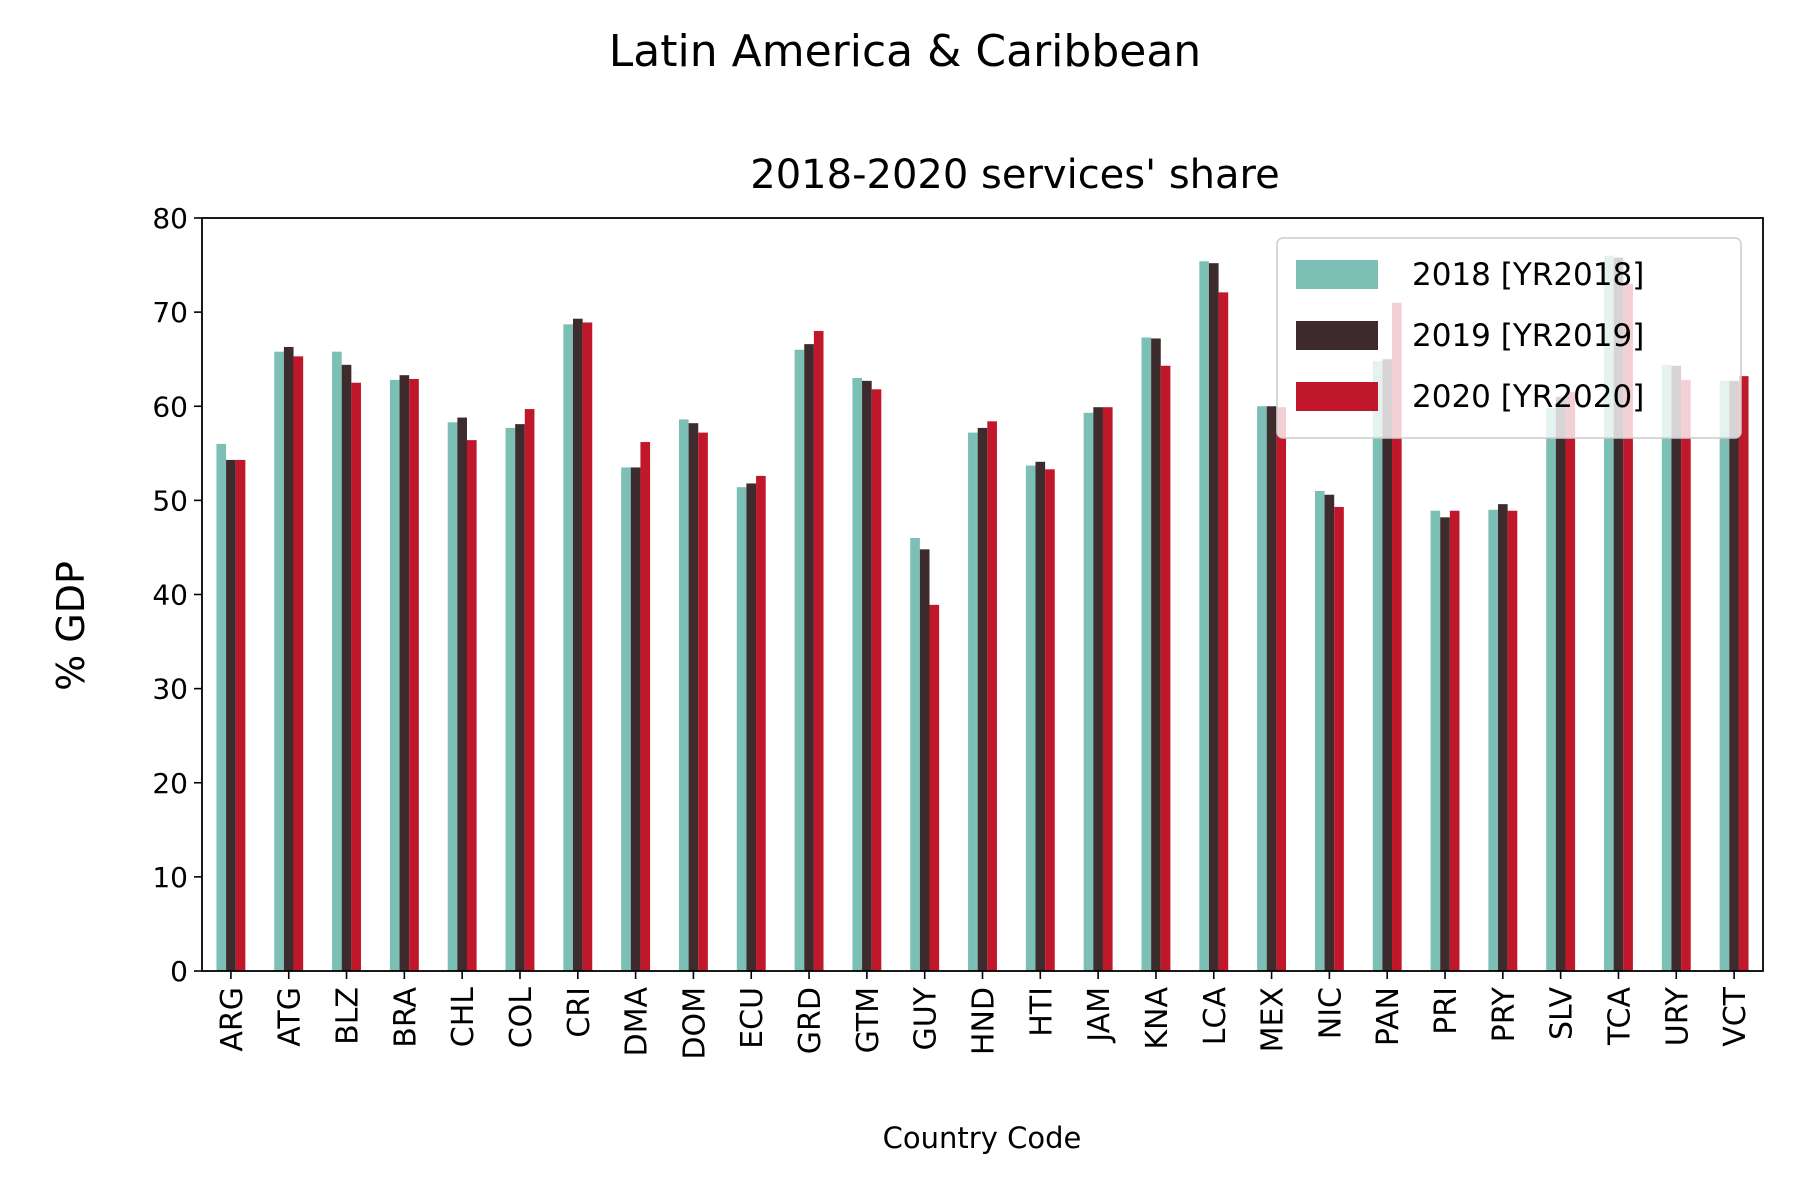  What do you see at coordinates (1528, 275) in the screenshot?
I see `legend-label-0: 2018 [YR2018]` at bounding box center [1528, 275].